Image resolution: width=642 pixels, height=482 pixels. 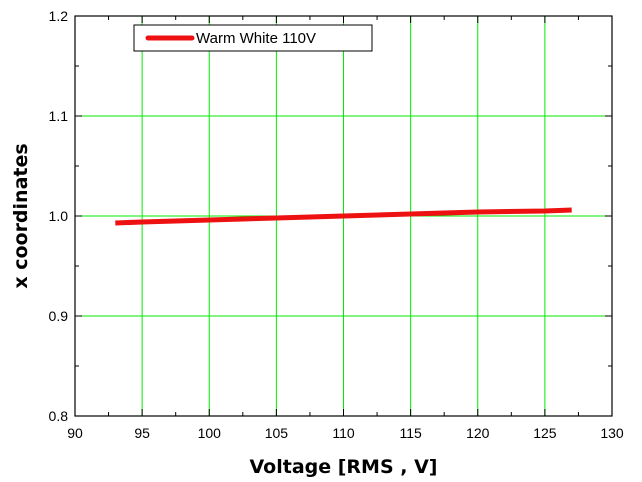 What do you see at coordinates (277, 433) in the screenshot?
I see `x-tick-label: 105` at bounding box center [277, 433].